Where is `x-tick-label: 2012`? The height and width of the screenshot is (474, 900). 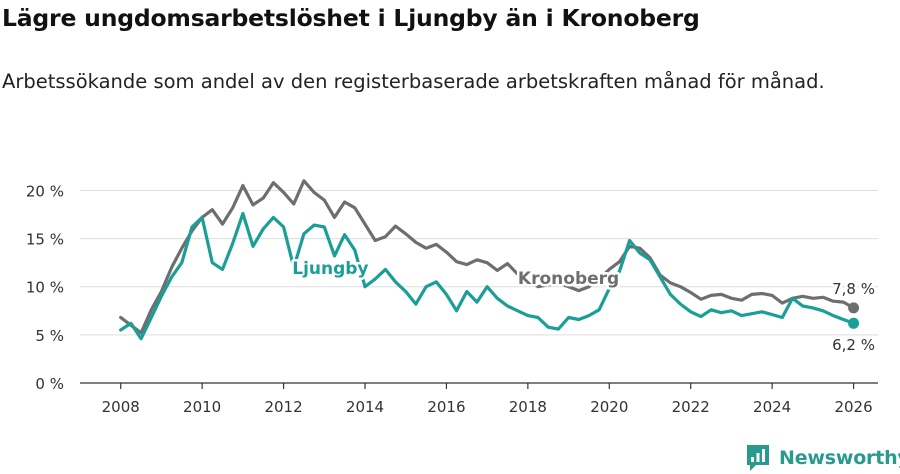
x-tick-label: 2012 is located at coordinates (283, 407).